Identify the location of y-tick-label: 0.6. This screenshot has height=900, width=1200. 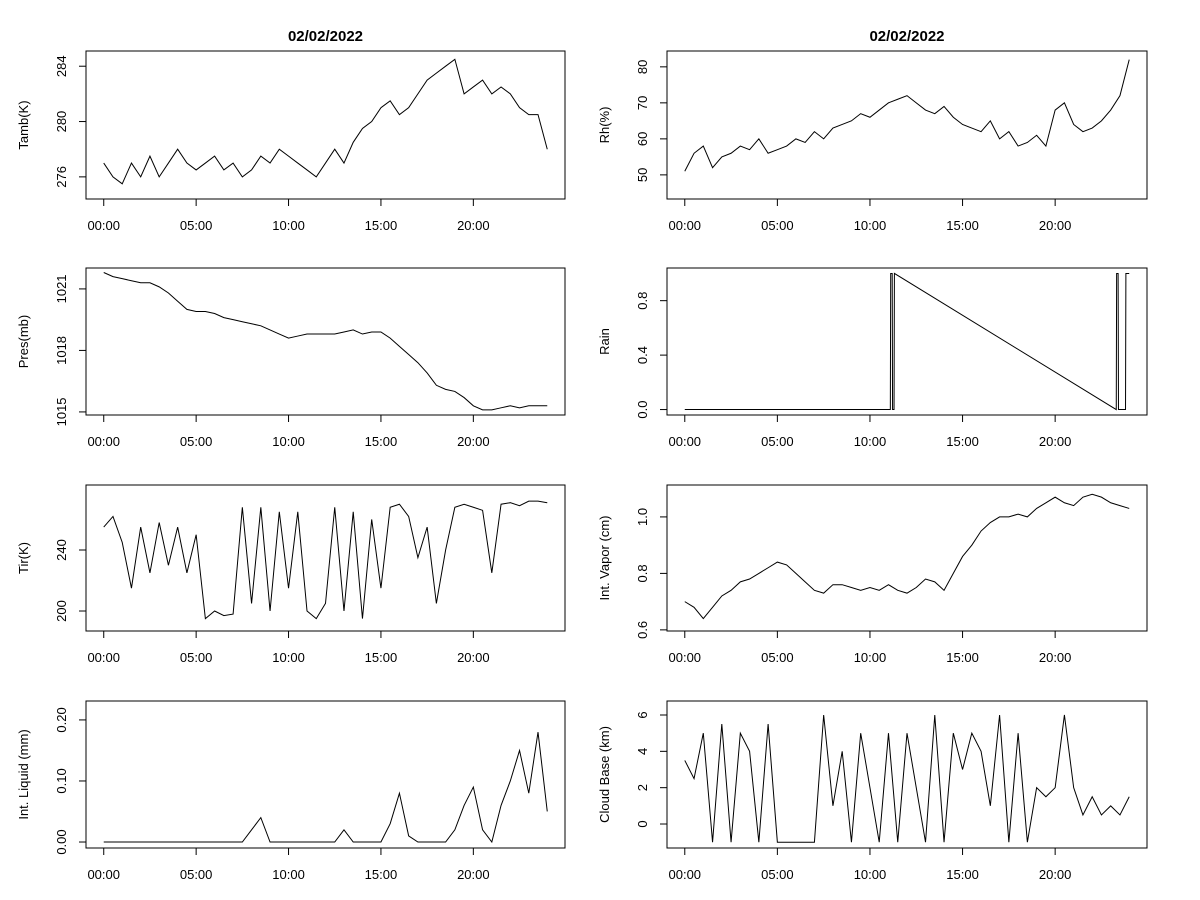
(642, 630).